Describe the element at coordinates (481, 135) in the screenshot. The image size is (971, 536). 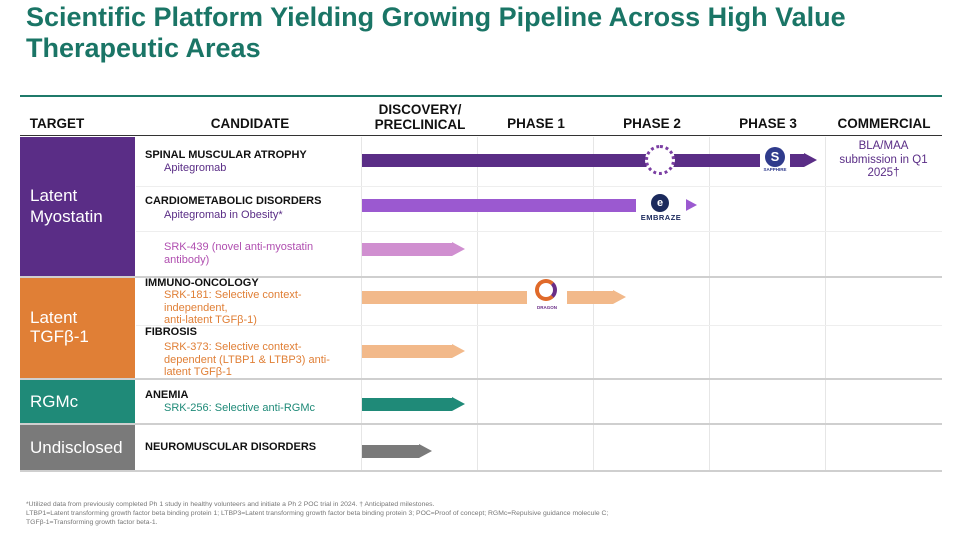
I see `header-rule` at that location.